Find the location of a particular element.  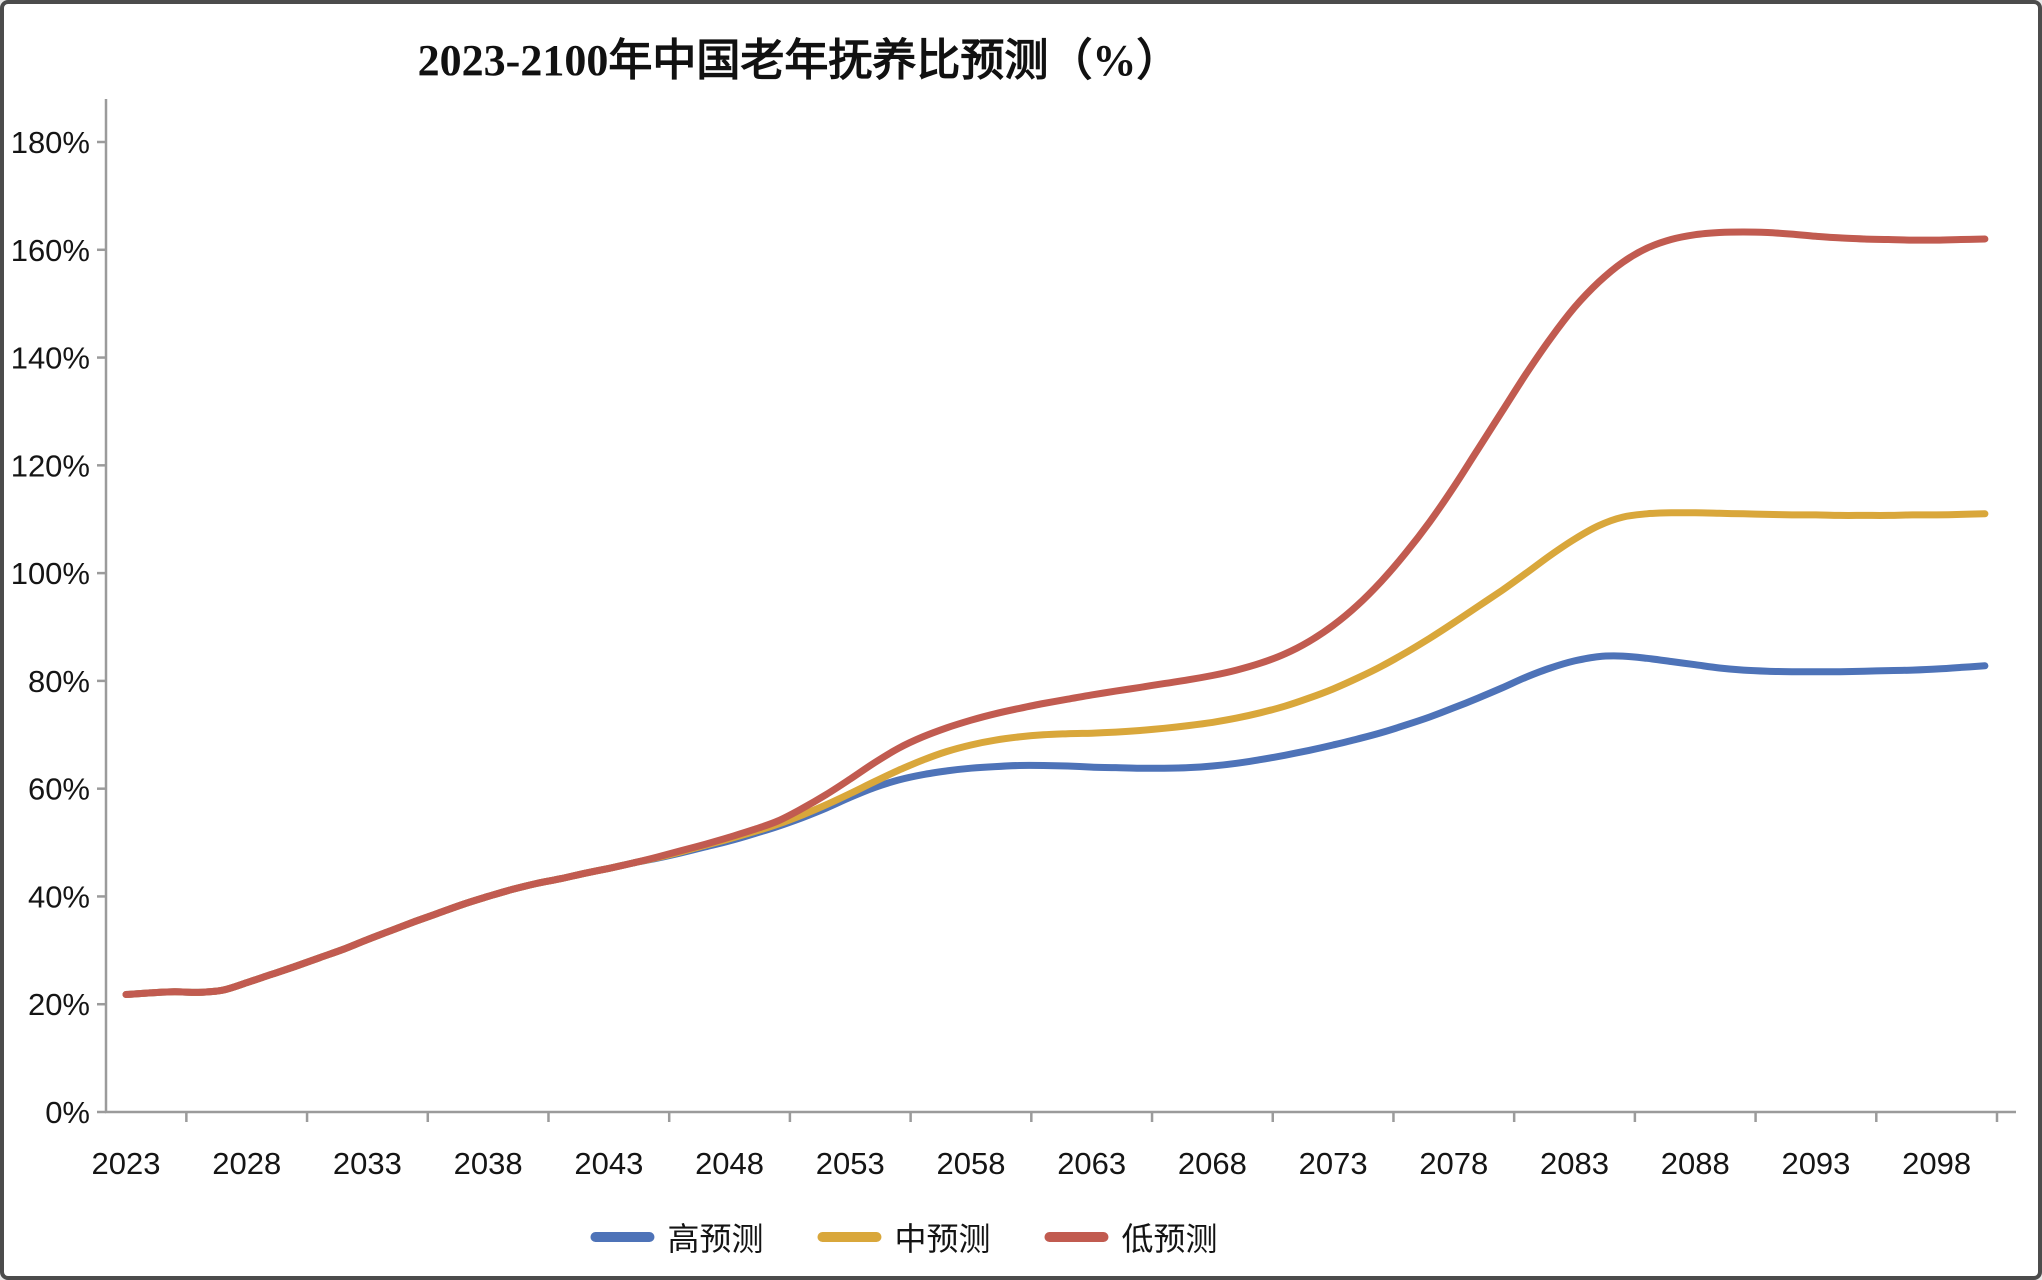

y-axis-label: 100% is located at coordinates (50, 573).